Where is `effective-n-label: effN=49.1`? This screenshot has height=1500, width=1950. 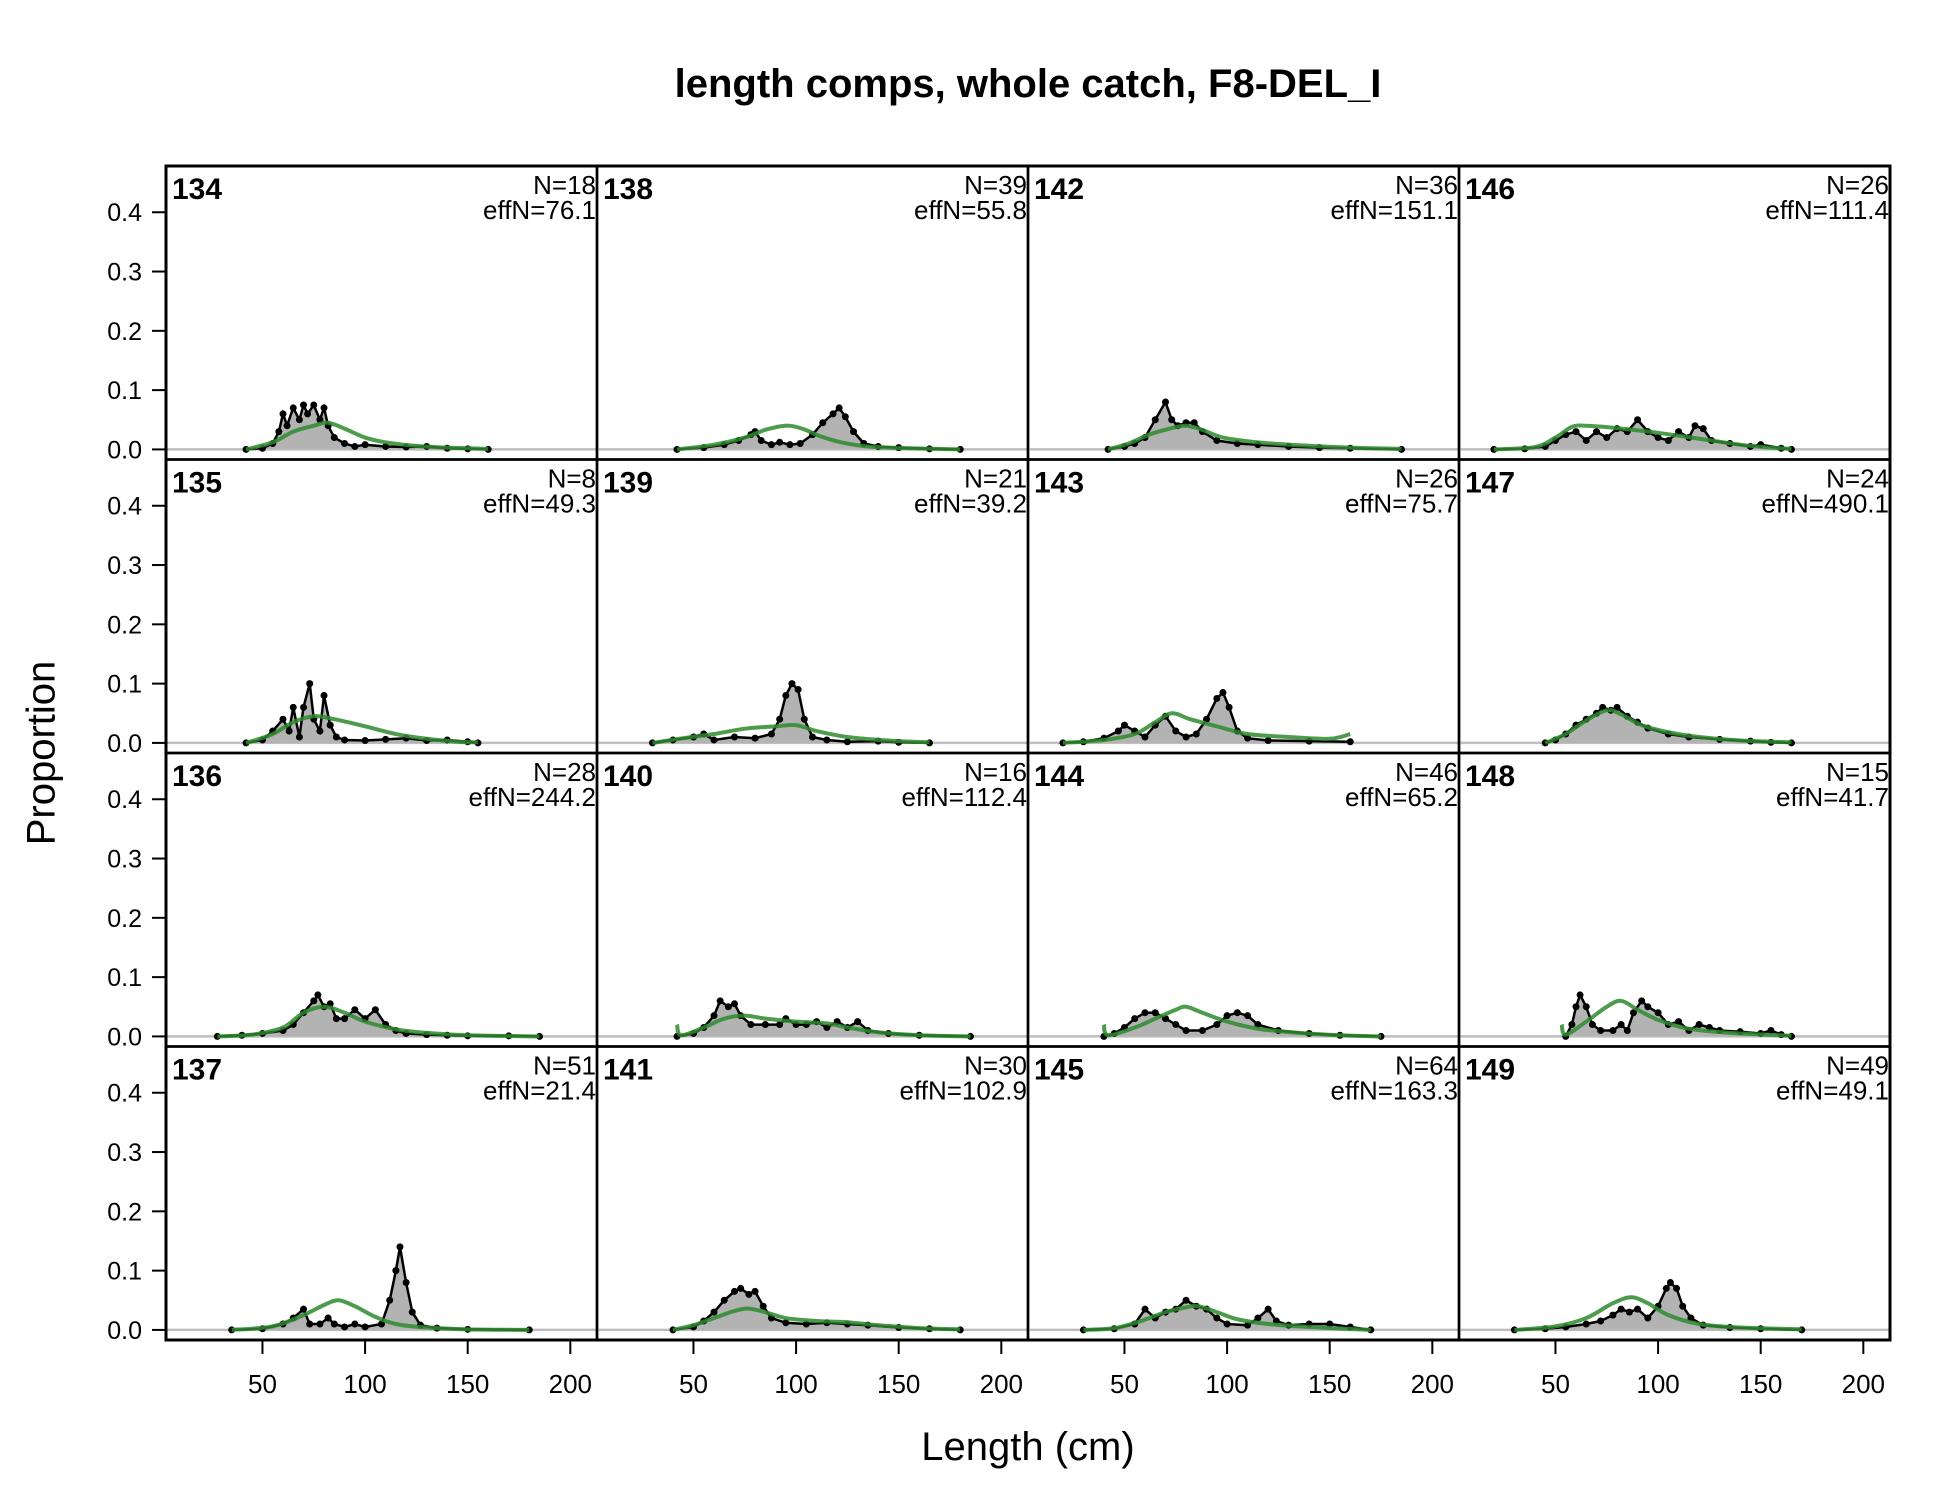 effective-n-label: effN=49.1 is located at coordinates (1832, 1091).